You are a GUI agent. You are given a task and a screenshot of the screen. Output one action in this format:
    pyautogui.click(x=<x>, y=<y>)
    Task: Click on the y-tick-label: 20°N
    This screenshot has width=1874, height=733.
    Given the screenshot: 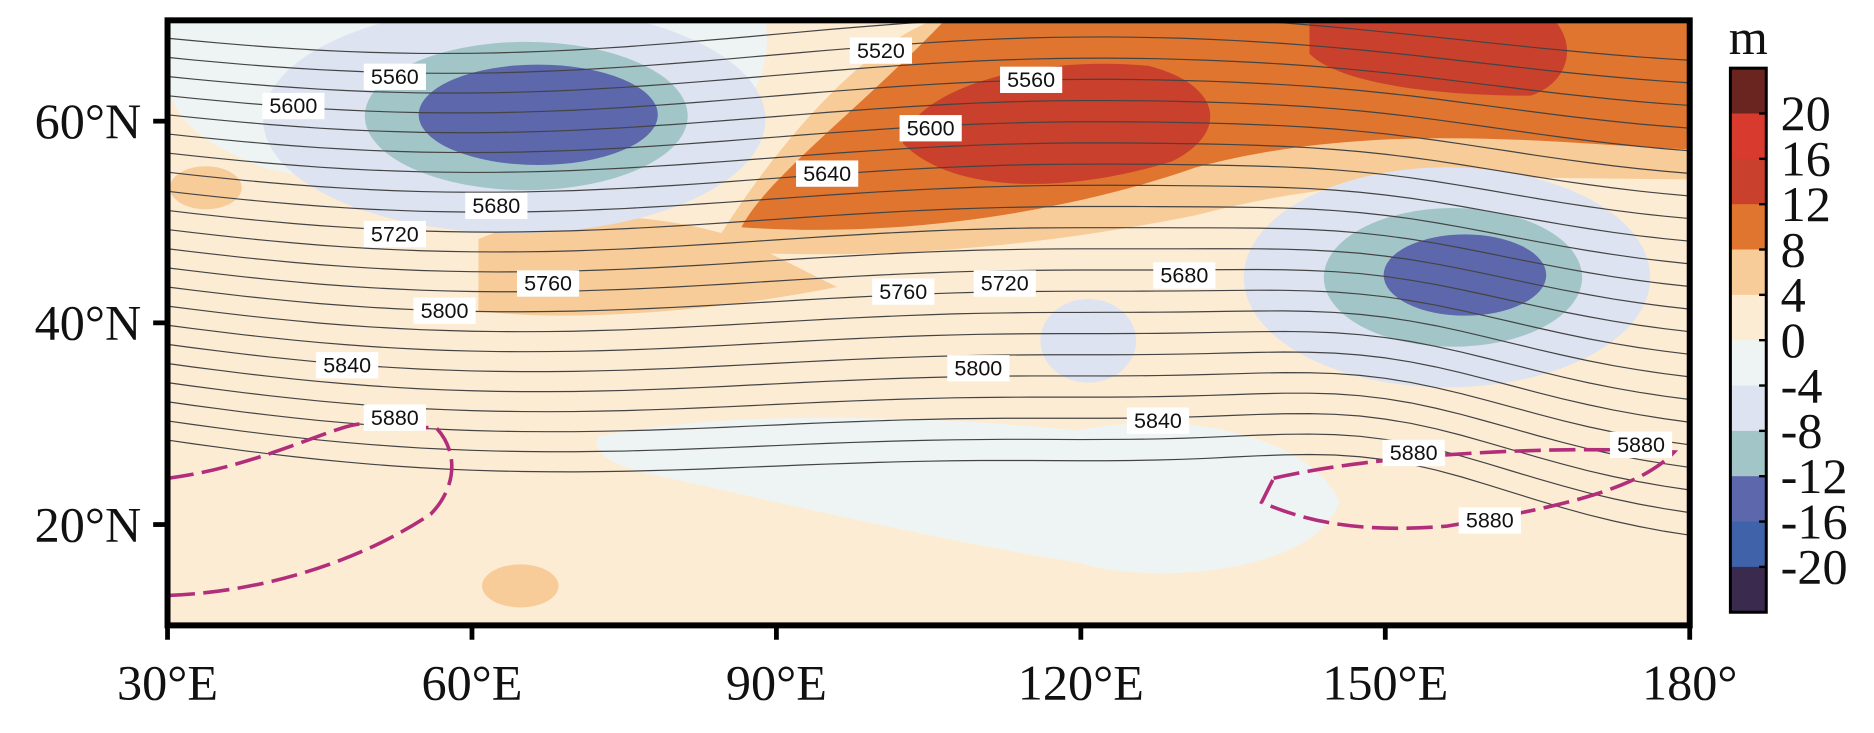 What is the action you would take?
    pyautogui.click(x=88, y=524)
    